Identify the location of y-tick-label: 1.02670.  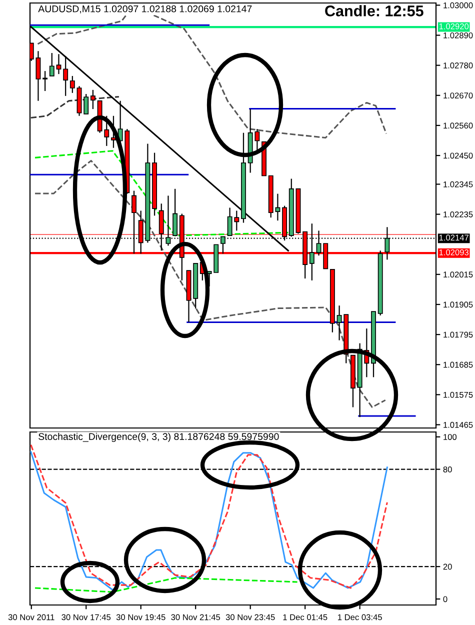
(458, 95).